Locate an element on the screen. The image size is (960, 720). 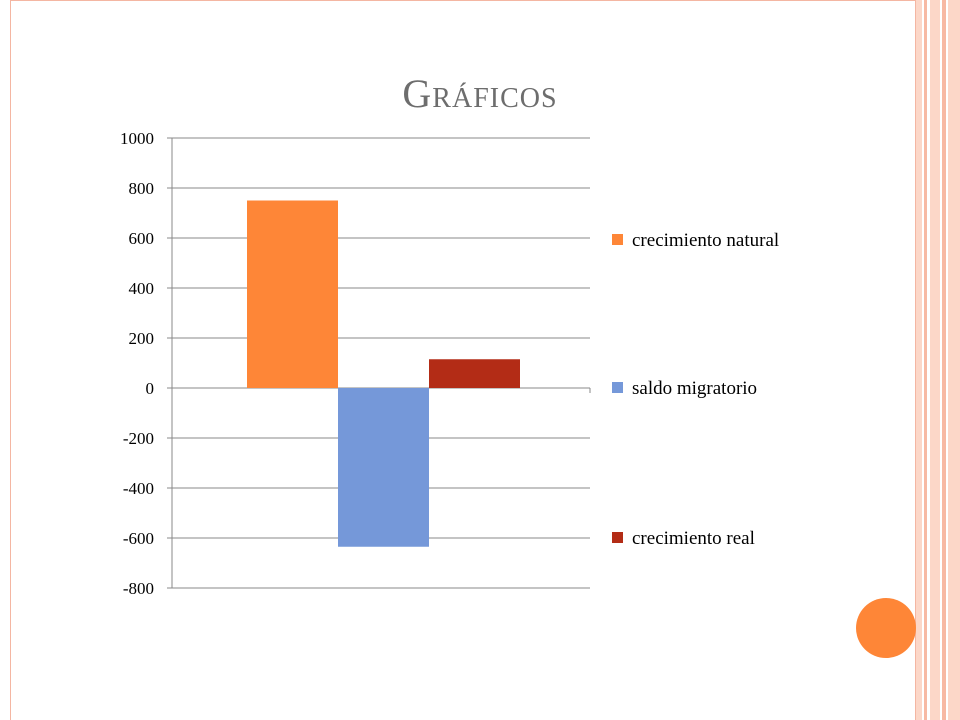
legend-swatch-crecimiento-natural is located at coordinates (617, 239).